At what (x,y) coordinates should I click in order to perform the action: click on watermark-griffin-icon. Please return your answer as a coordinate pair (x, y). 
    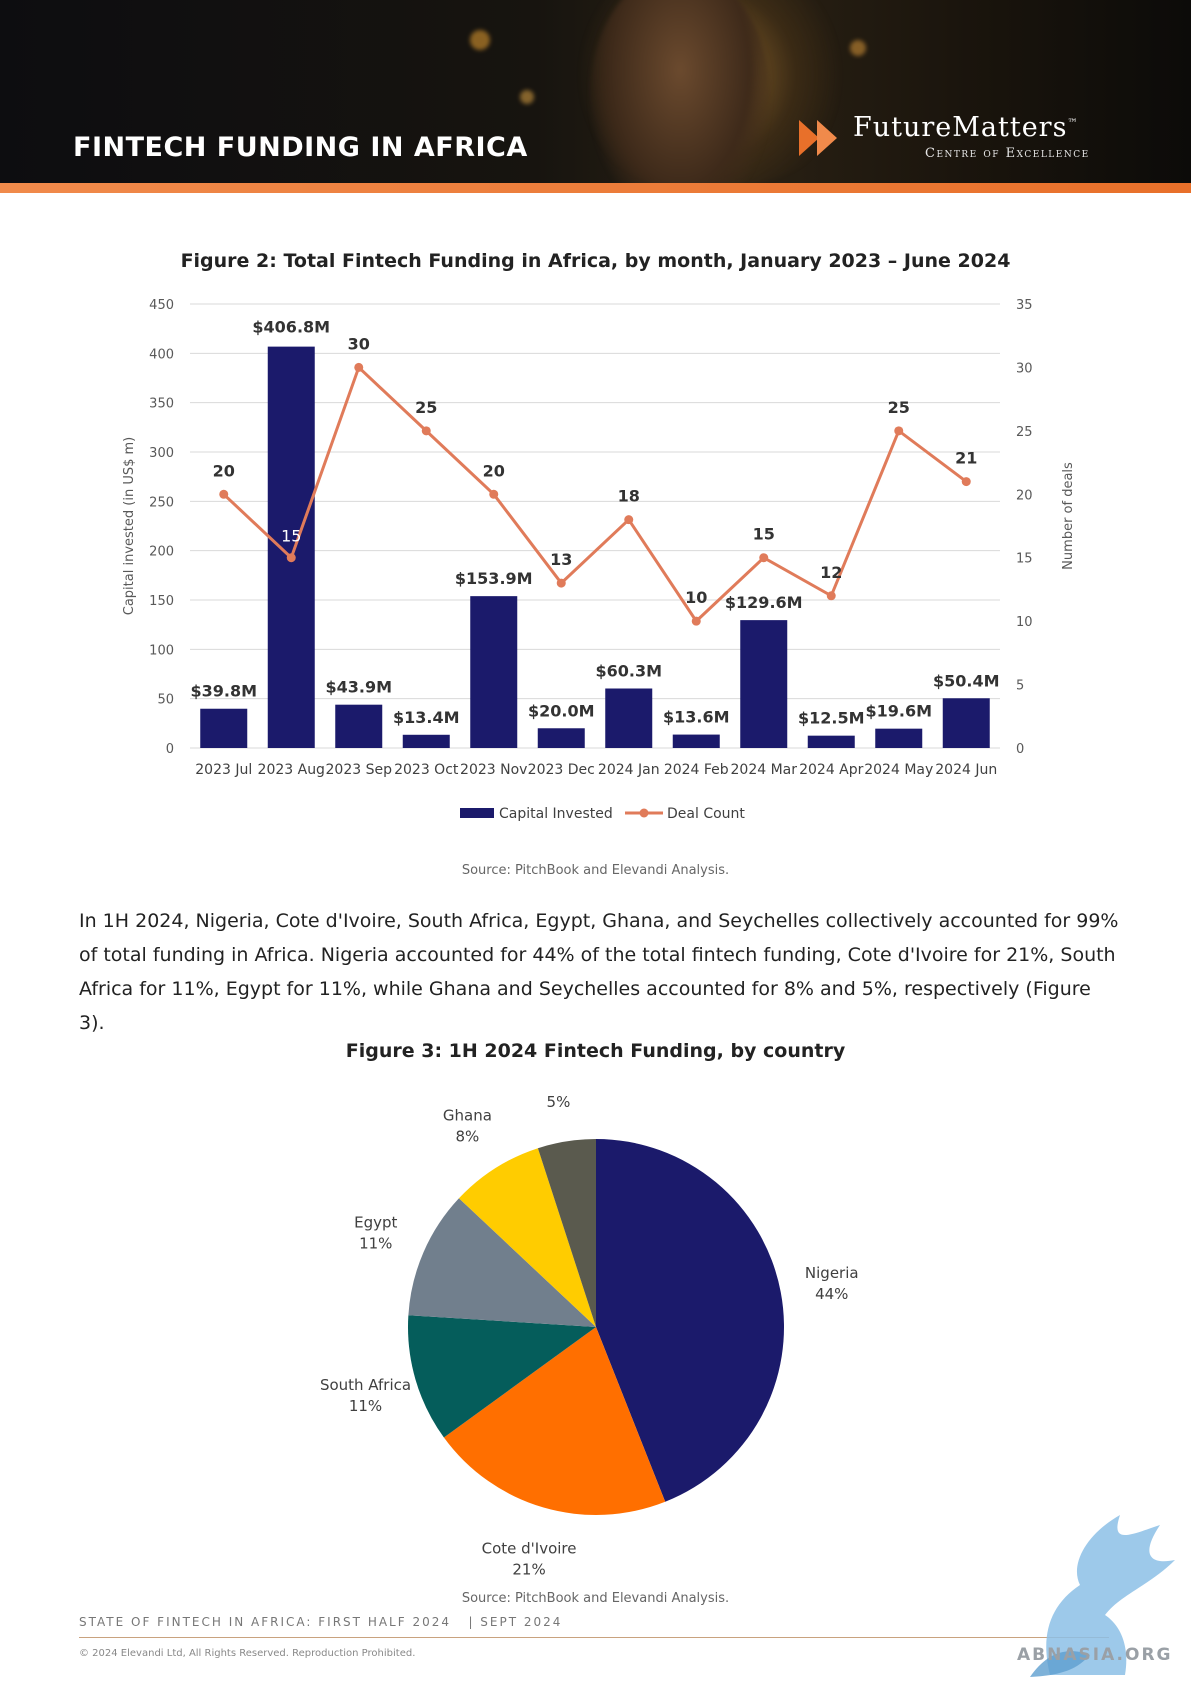
    Looking at the image, I should click on (1102, 1596).